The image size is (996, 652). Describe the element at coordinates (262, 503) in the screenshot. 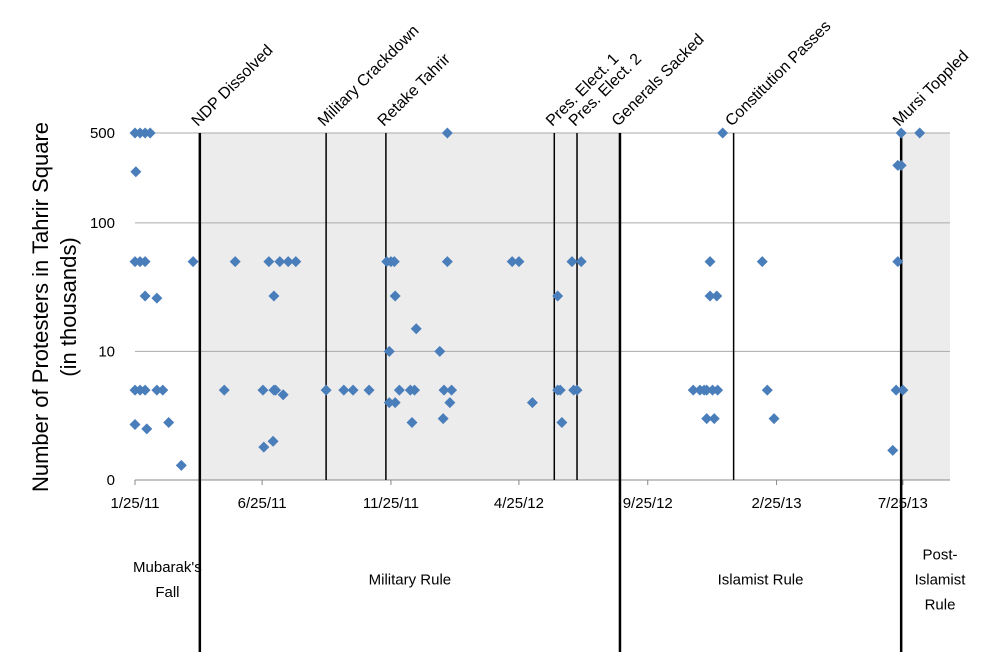

I see `x-tick-label: 6/25/11` at that location.